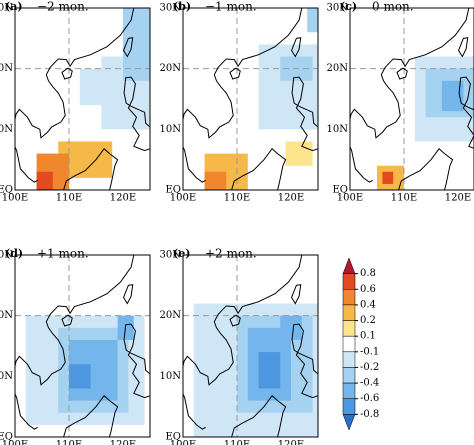 This screenshot has height=445, width=474. What do you see at coordinates (368, 289) in the screenshot?
I see `colorbar-label: 0.6` at bounding box center [368, 289].